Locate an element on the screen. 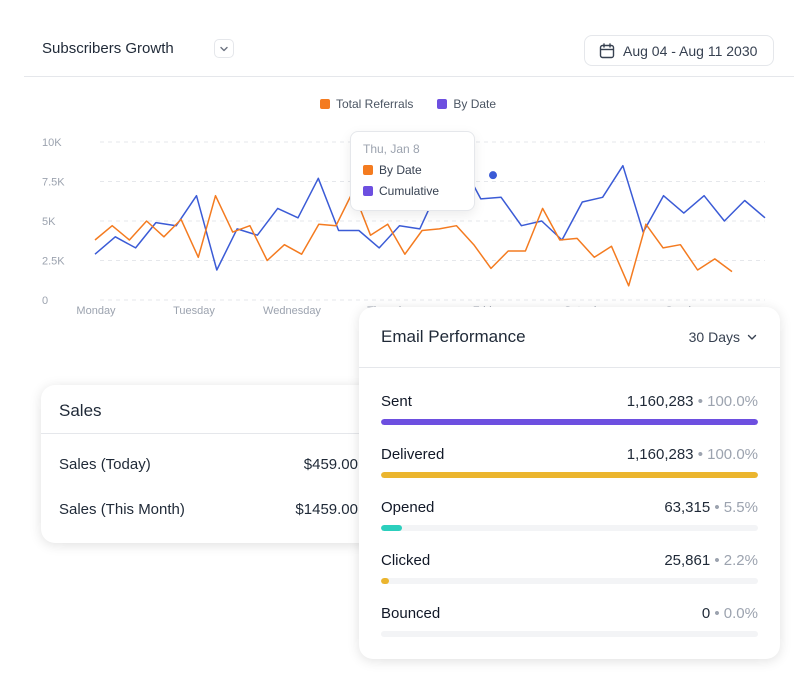  x-tick-label: Wednesday is located at coordinates (292, 311).